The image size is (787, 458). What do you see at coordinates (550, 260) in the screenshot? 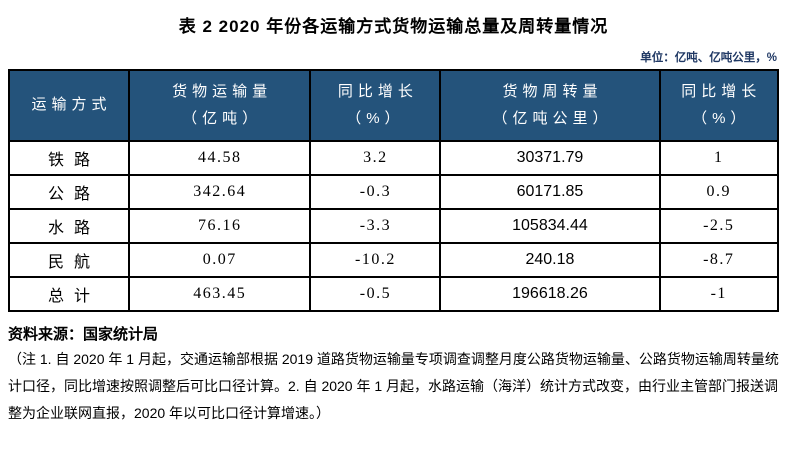
I see `turnover-cell: 240.18` at bounding box center [550, 260].